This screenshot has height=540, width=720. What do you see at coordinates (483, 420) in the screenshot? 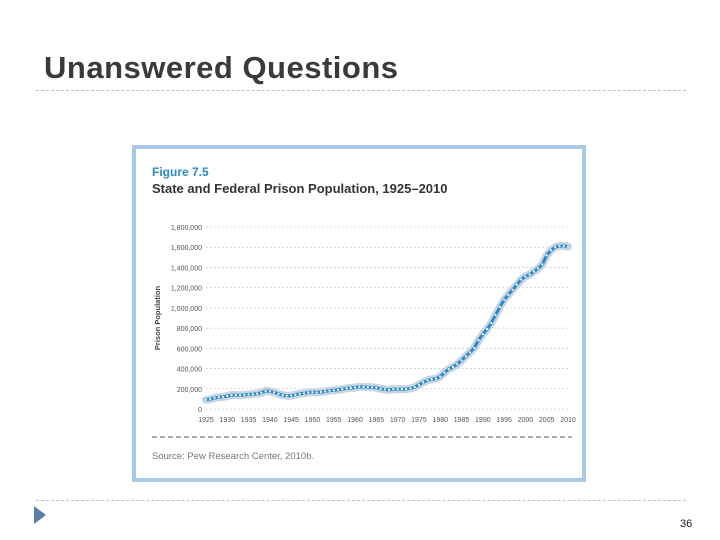
I see `x-tick-label: 1990` at bounding box center [483, 420].